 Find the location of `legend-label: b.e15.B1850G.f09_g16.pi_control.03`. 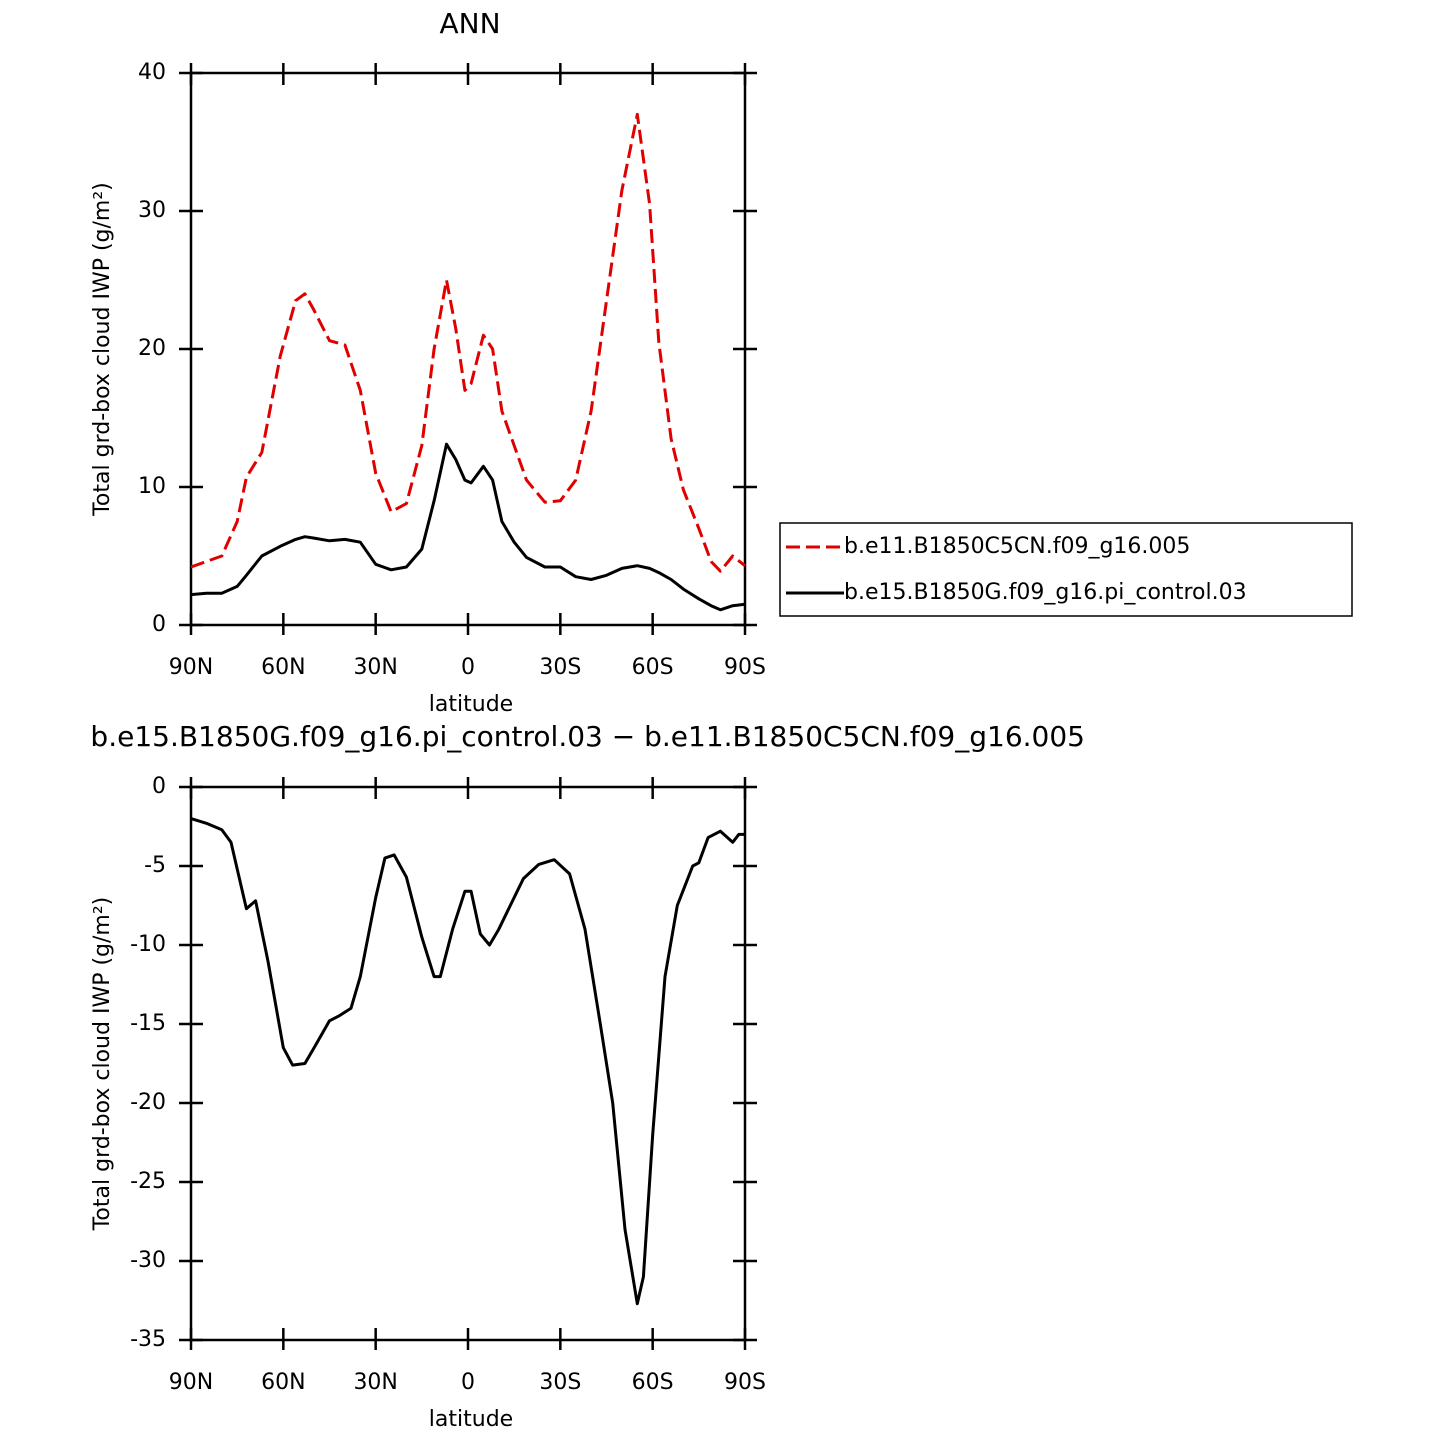

legend-label: b.e15.B1850G.f09_g16.pi_control.03 is located at coordinates (1045, 592).